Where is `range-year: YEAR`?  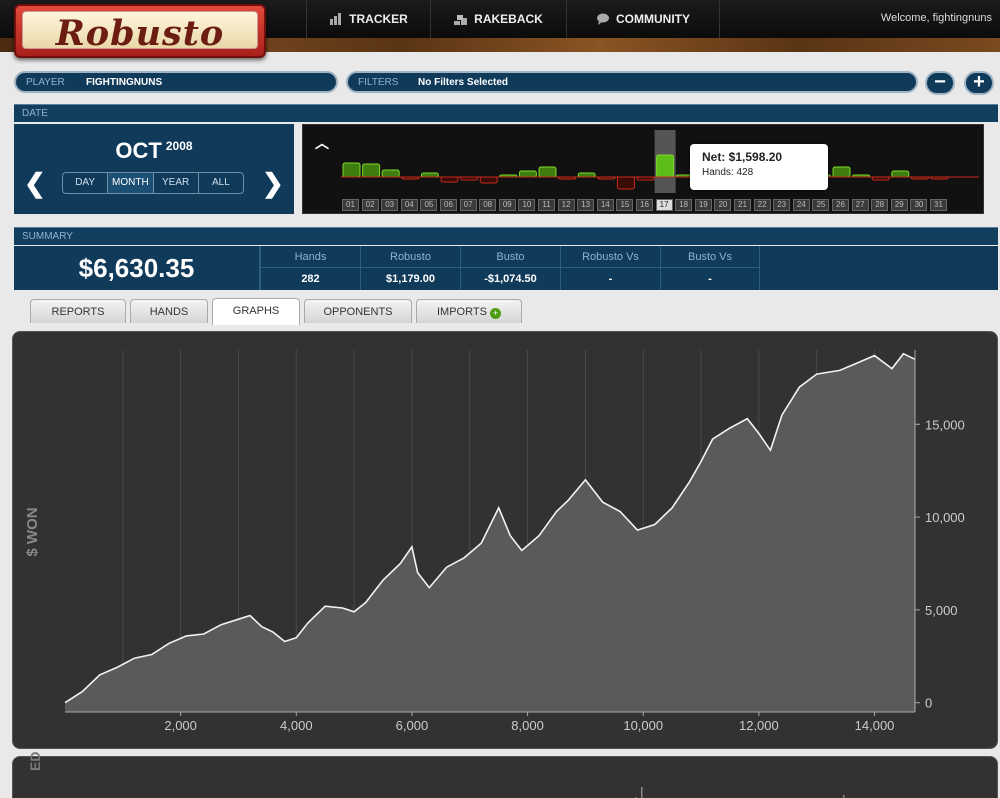 range-year: YEAR is located at coordinates (176, 183).